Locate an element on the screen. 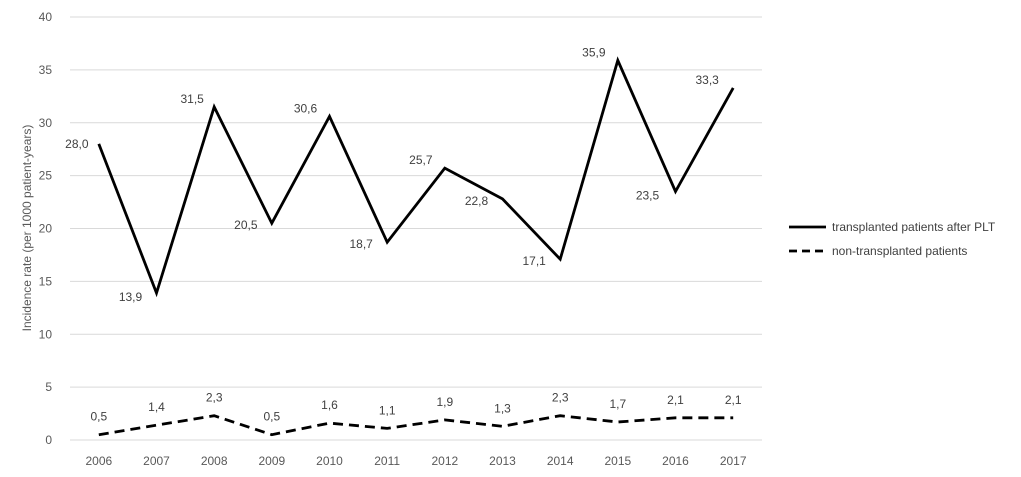 Image resolution: width=1021 pixels, height=477 pixels. y-tick-label: 25 is located at coordinates (46, 176).